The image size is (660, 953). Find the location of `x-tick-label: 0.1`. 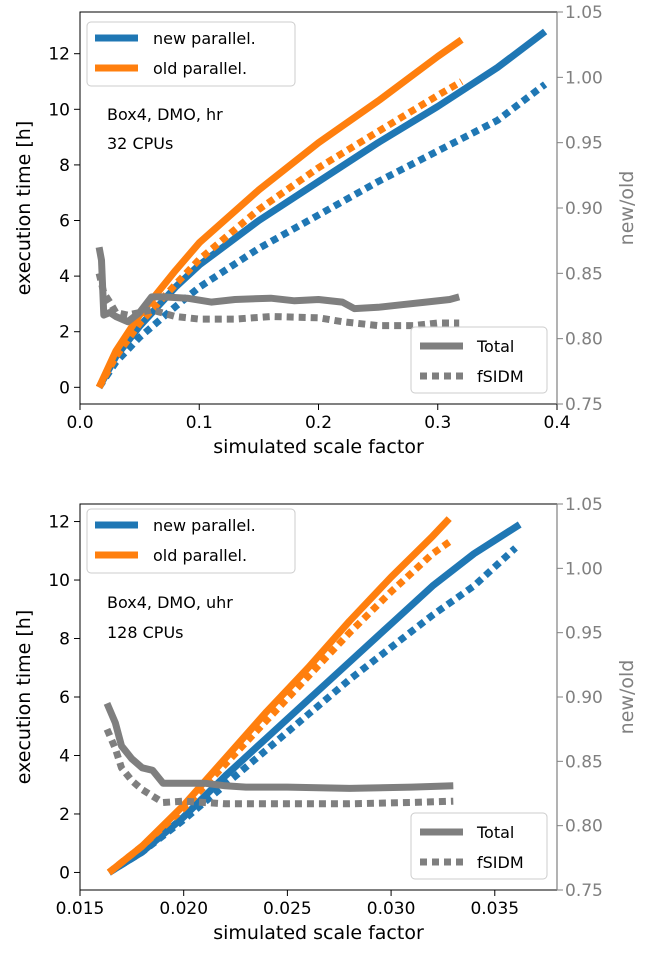

x-tick-label: 0.1 is located at coordinates (199, 423).